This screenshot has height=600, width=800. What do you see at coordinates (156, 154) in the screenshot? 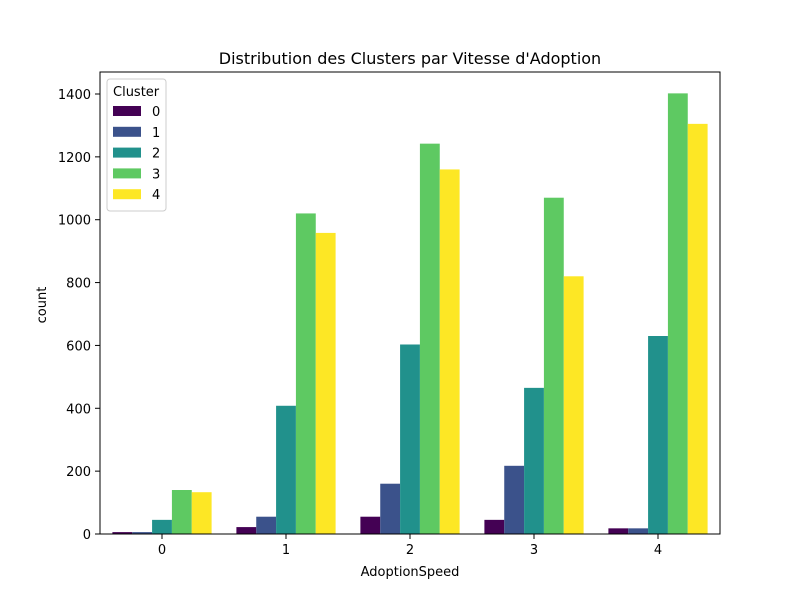
I see `legend-label-2: 2` at bounding box center [156, 154].